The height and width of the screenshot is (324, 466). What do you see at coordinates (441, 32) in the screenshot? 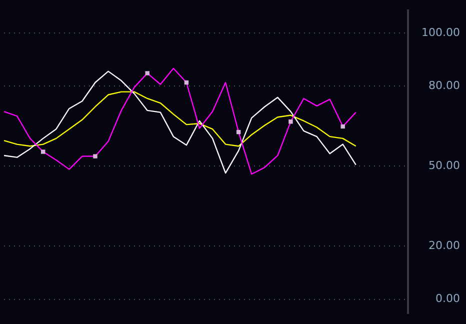
I see `y-tick-label: 100.00` at bounding box center [441, 32].